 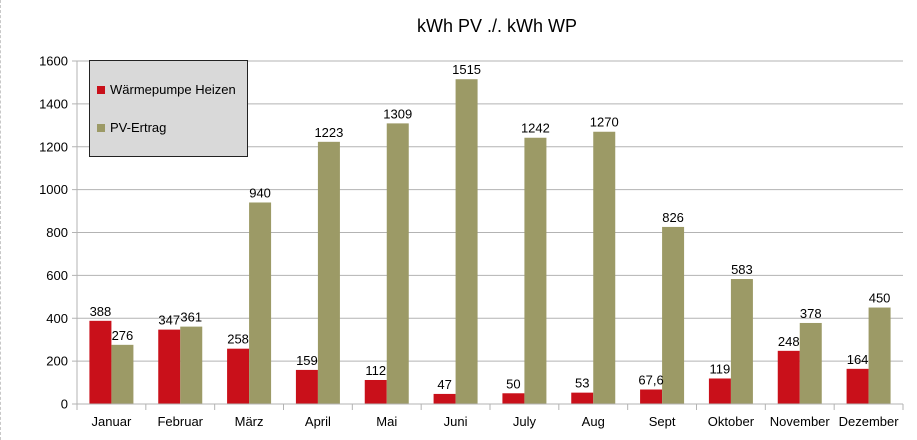 What do you see at coordinates (112, 421) in the screenshot?
I see `x-tick-label-januar: Januar` at bounding box center [112, 421].